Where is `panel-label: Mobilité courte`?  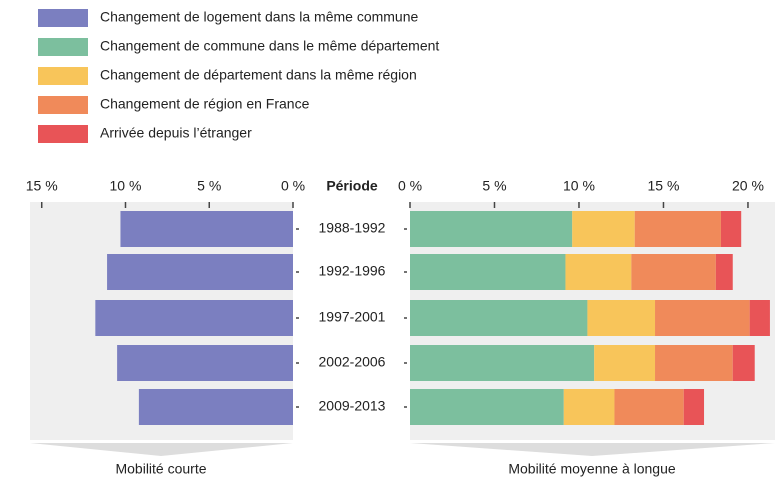 panel-label: Mobilité courte is located at coordinates (160, 469).